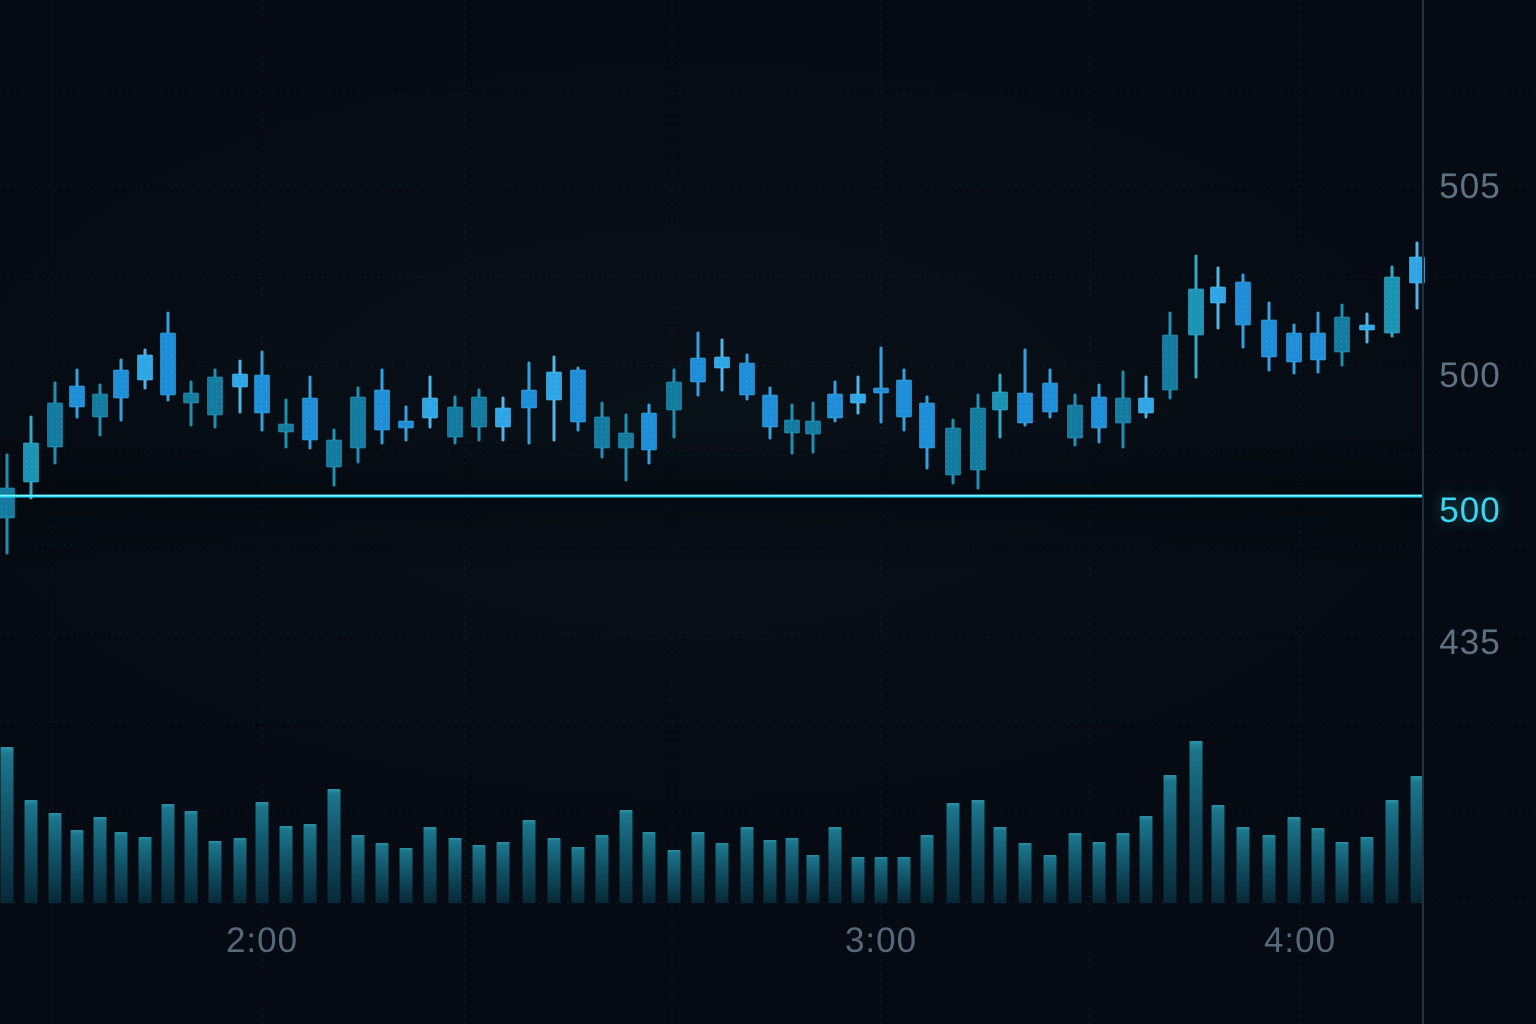 This screenshot has height=1024, width=1536. I want to click on price-line, so click(711, 496).